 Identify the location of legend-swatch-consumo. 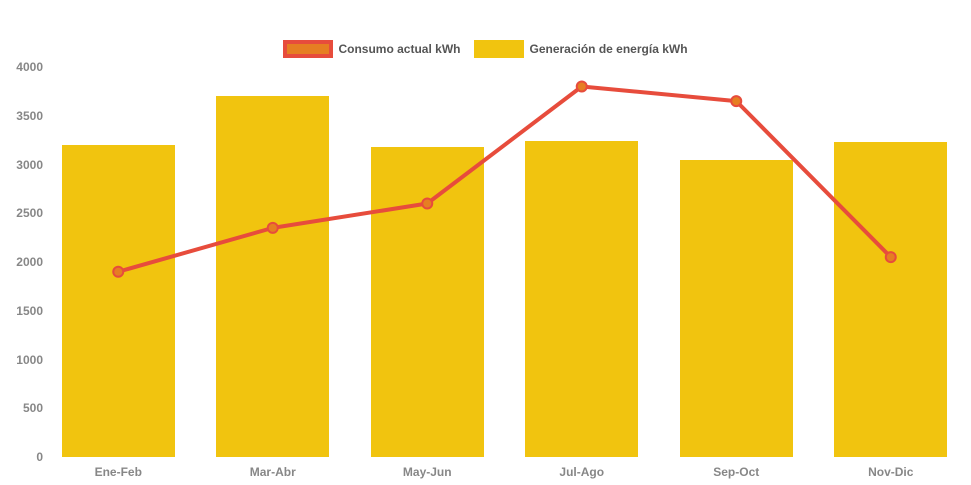
(308, 49).